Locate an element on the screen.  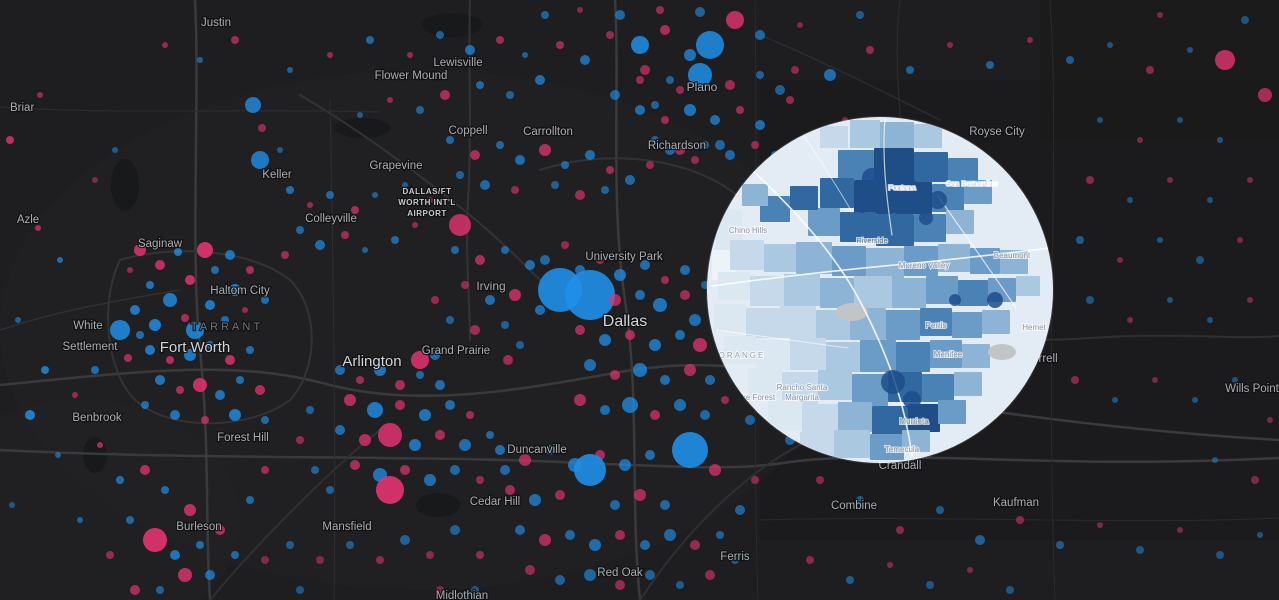
map-label: Azle is located at coordinates (28, 220).